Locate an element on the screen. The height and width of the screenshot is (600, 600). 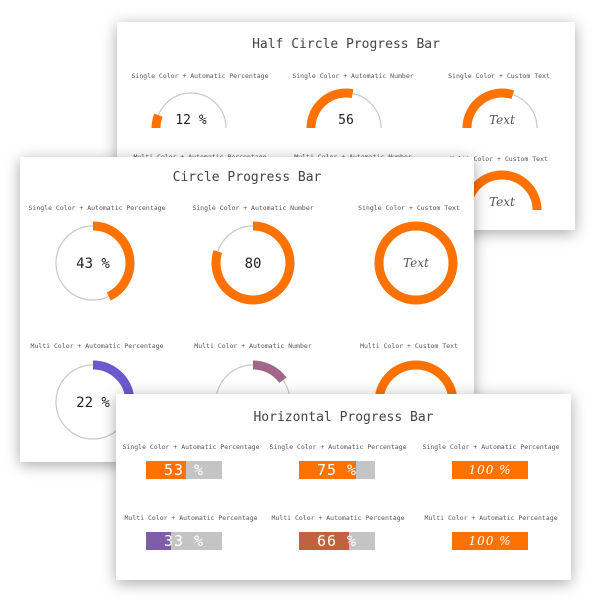
circle-gauge: 43 % is located at coordinates (95, 261).